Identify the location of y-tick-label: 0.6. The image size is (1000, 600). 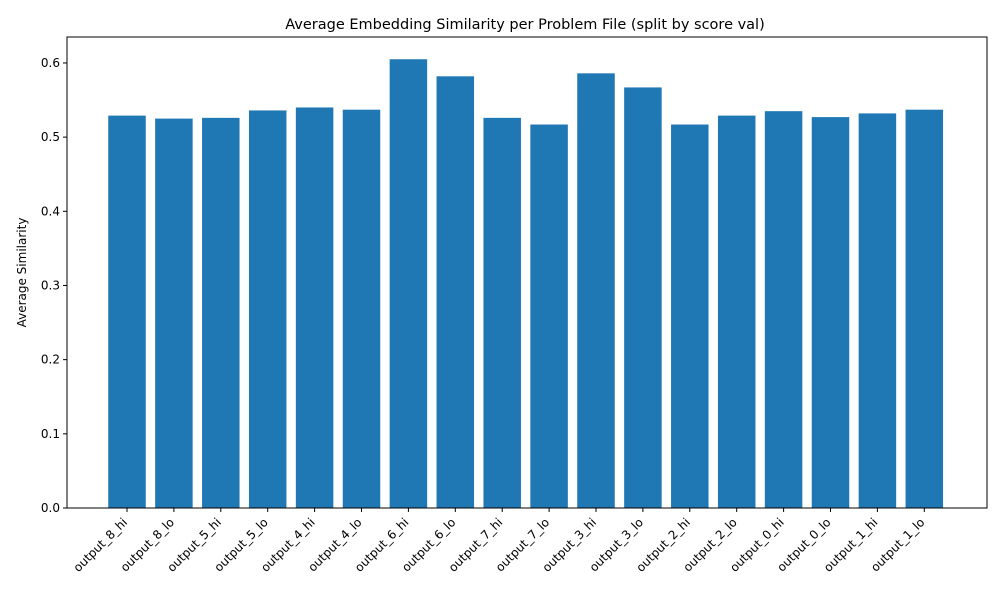
(50, 63).